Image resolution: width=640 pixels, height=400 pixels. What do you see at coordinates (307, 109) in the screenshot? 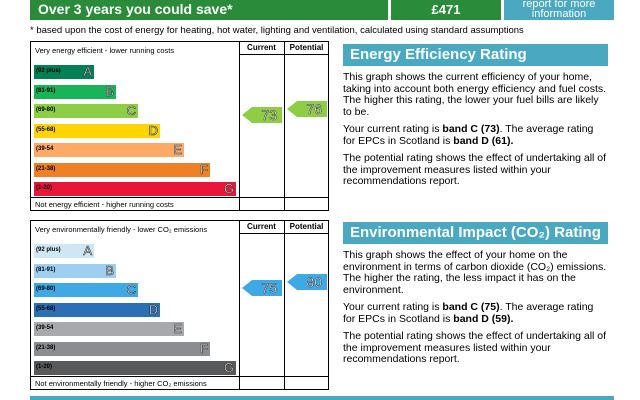
I see `potential-rating-arrow: 76` at bounding box center [307, 109].